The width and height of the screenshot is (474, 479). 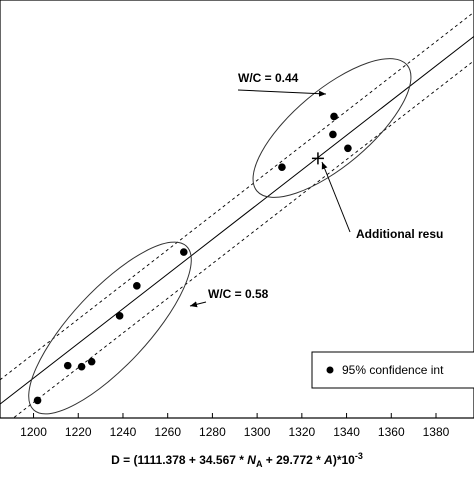 What do you see at coordinates (330, 370) in the screenshot?
I see `legend-marker` at bounding box center [330, 370].